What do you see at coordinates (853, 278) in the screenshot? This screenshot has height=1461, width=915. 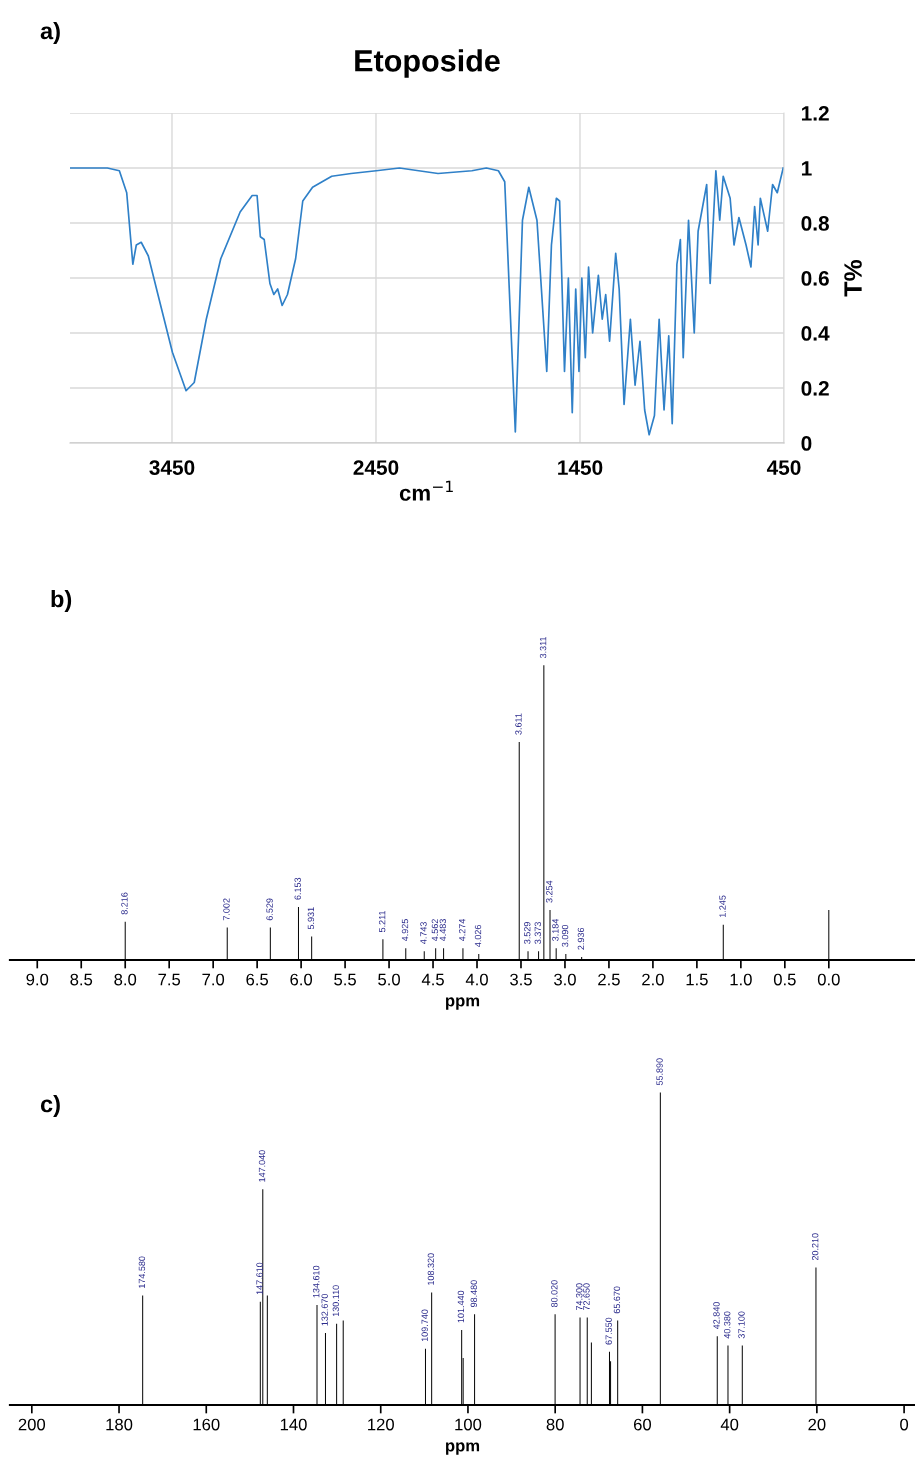 I see `y-axis-title: T%` at bounding box center [853, 278].